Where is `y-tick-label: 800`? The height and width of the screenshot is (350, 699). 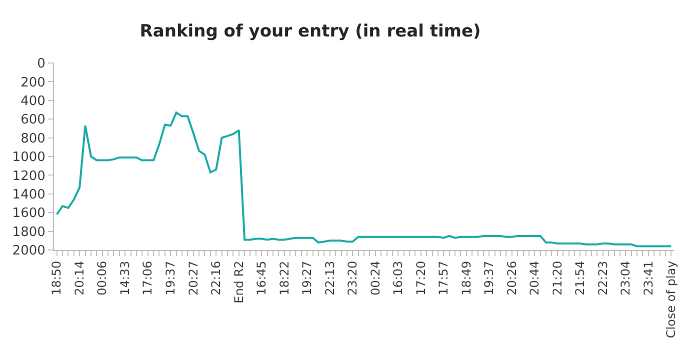
y-tick-label: 800 is located at coordinates (33, 138).